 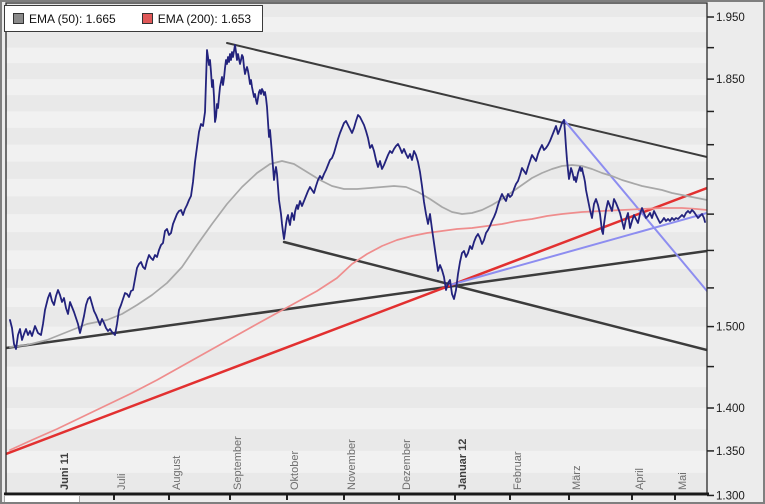 What do you see at coordinates (204, 18) in the screenshot?
I see `ema200-label: EMA (200): 1.653` at bounding box center [204, 18].